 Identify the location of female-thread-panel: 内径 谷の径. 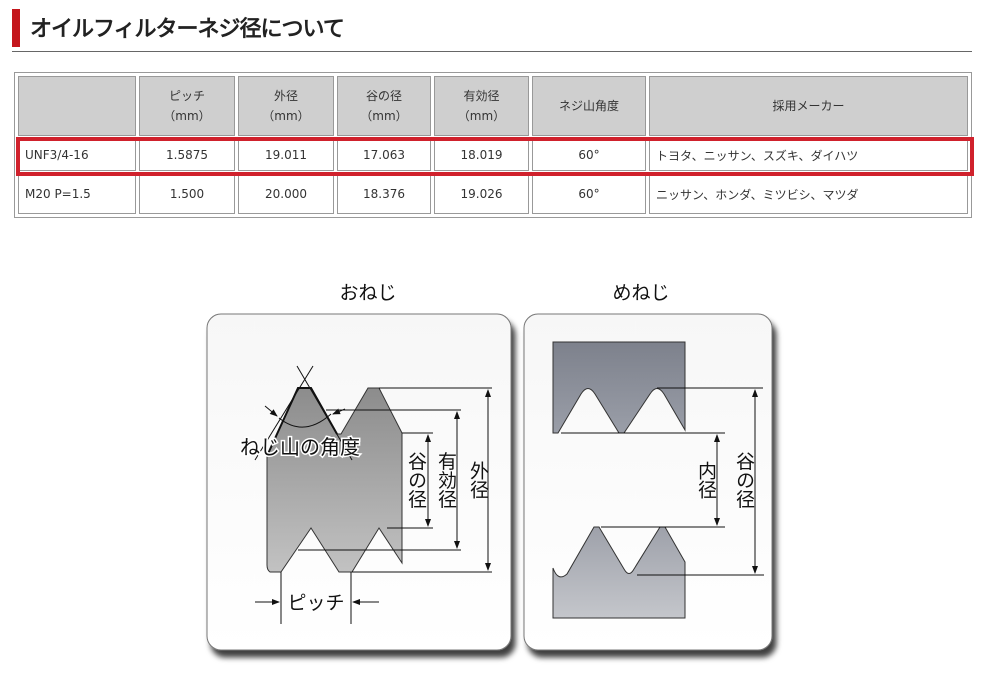
(648, 482).